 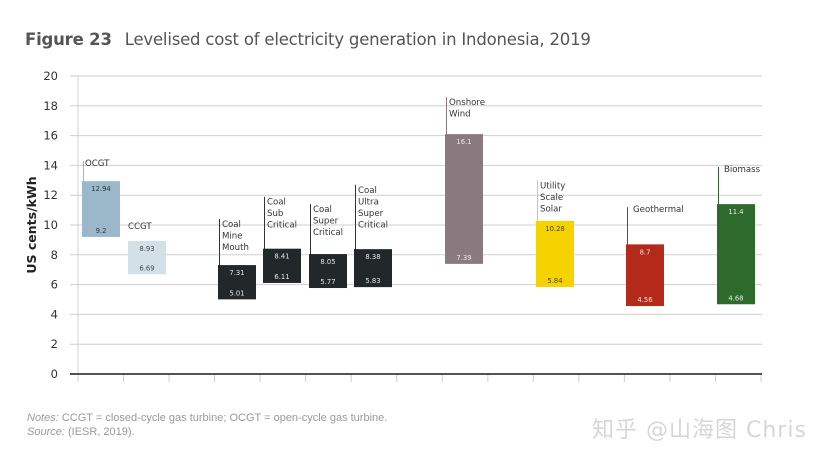 I want to click on low-value-label: 5.77, so click(x=327, y=282).